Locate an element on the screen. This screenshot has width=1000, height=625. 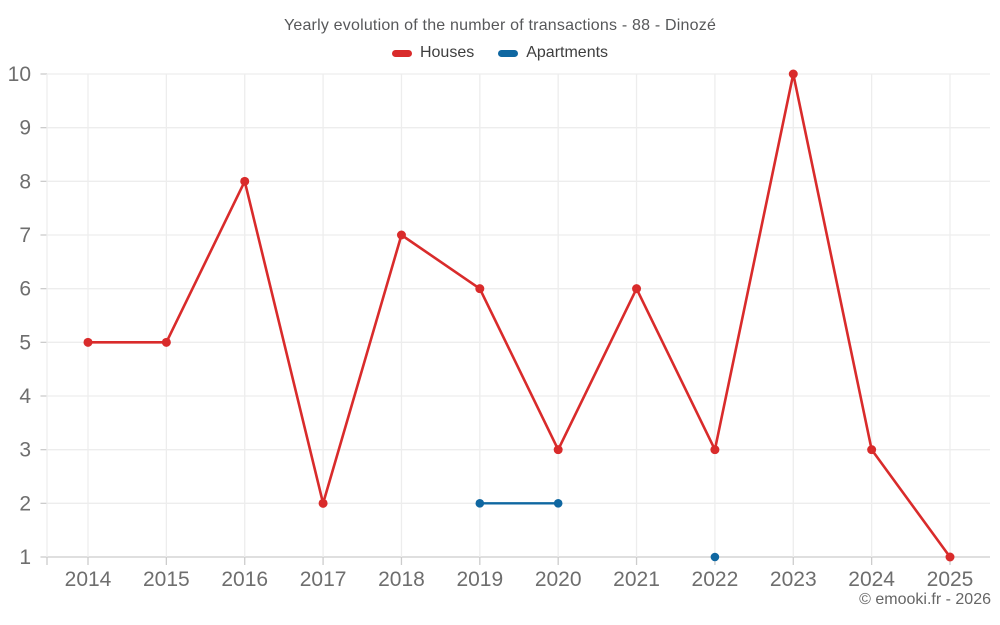
x-axis-tick-label: 2024 is located at coordinates (871, 579).